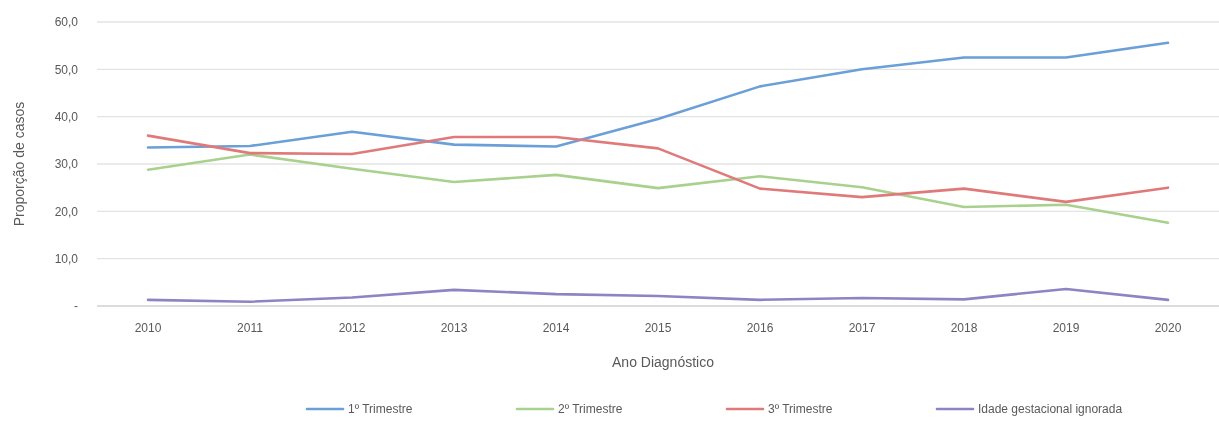 The width and height of the screenshot is (1219, 423). What do you see at coordinates (66, 211) in the screenshot?
I see `y-tick-label: 20,0` at bounding box center [66, 211].